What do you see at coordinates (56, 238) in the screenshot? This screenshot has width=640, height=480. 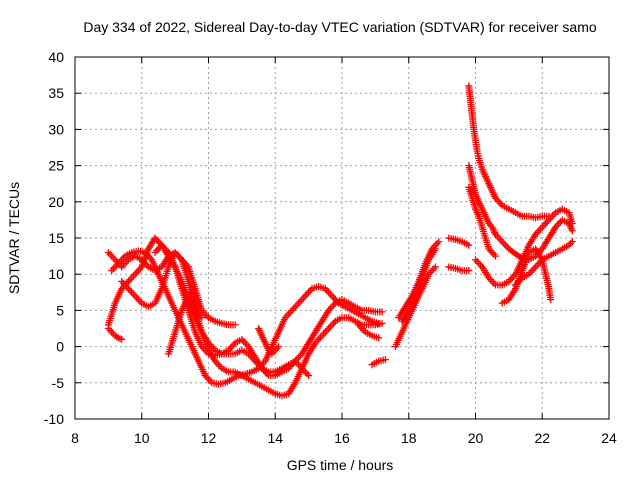 I see `y-tick-label: 15` at bounding box center [56, 238].